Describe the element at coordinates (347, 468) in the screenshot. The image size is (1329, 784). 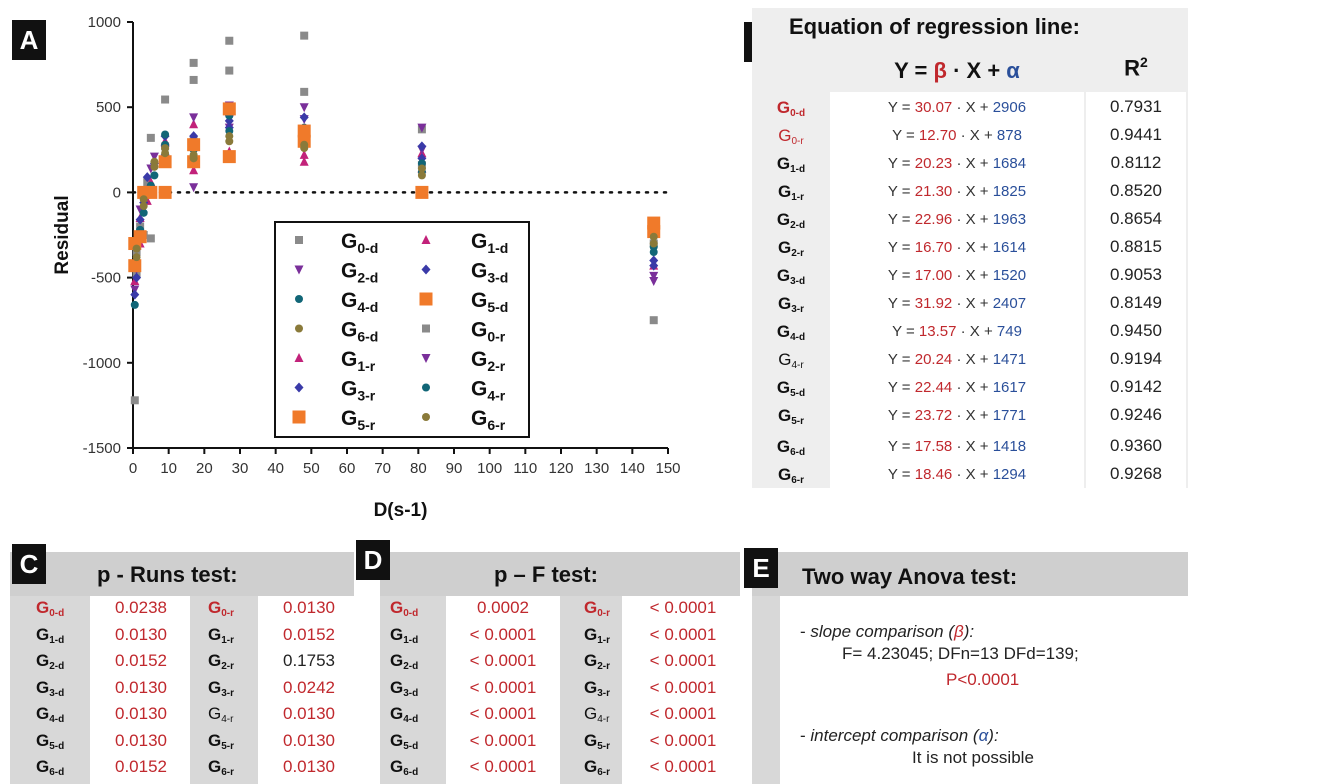
I see `x-tick-label: 60` at that location.